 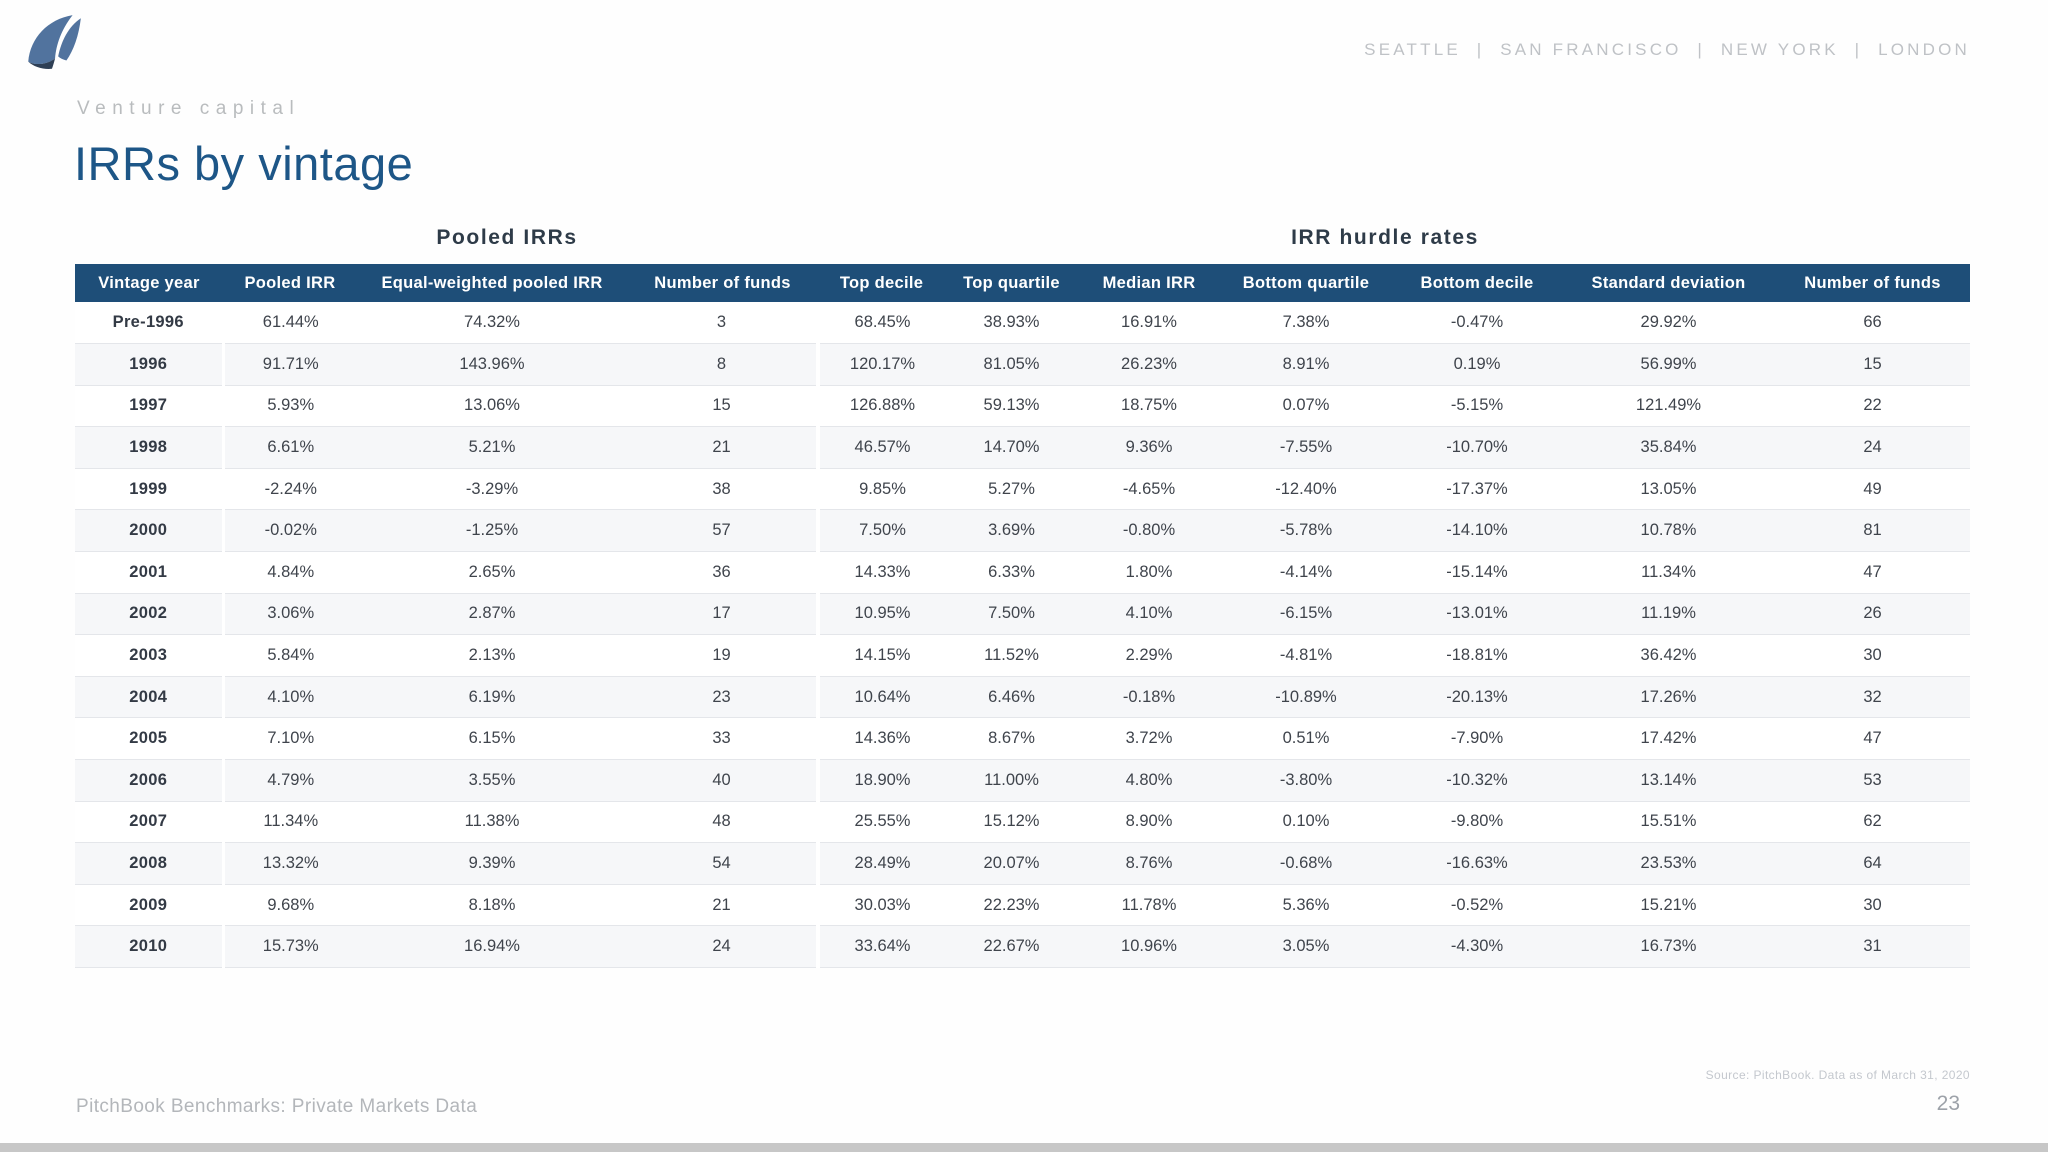 I want to click on value-cell: 3.06%, so click(x=289, y=614).